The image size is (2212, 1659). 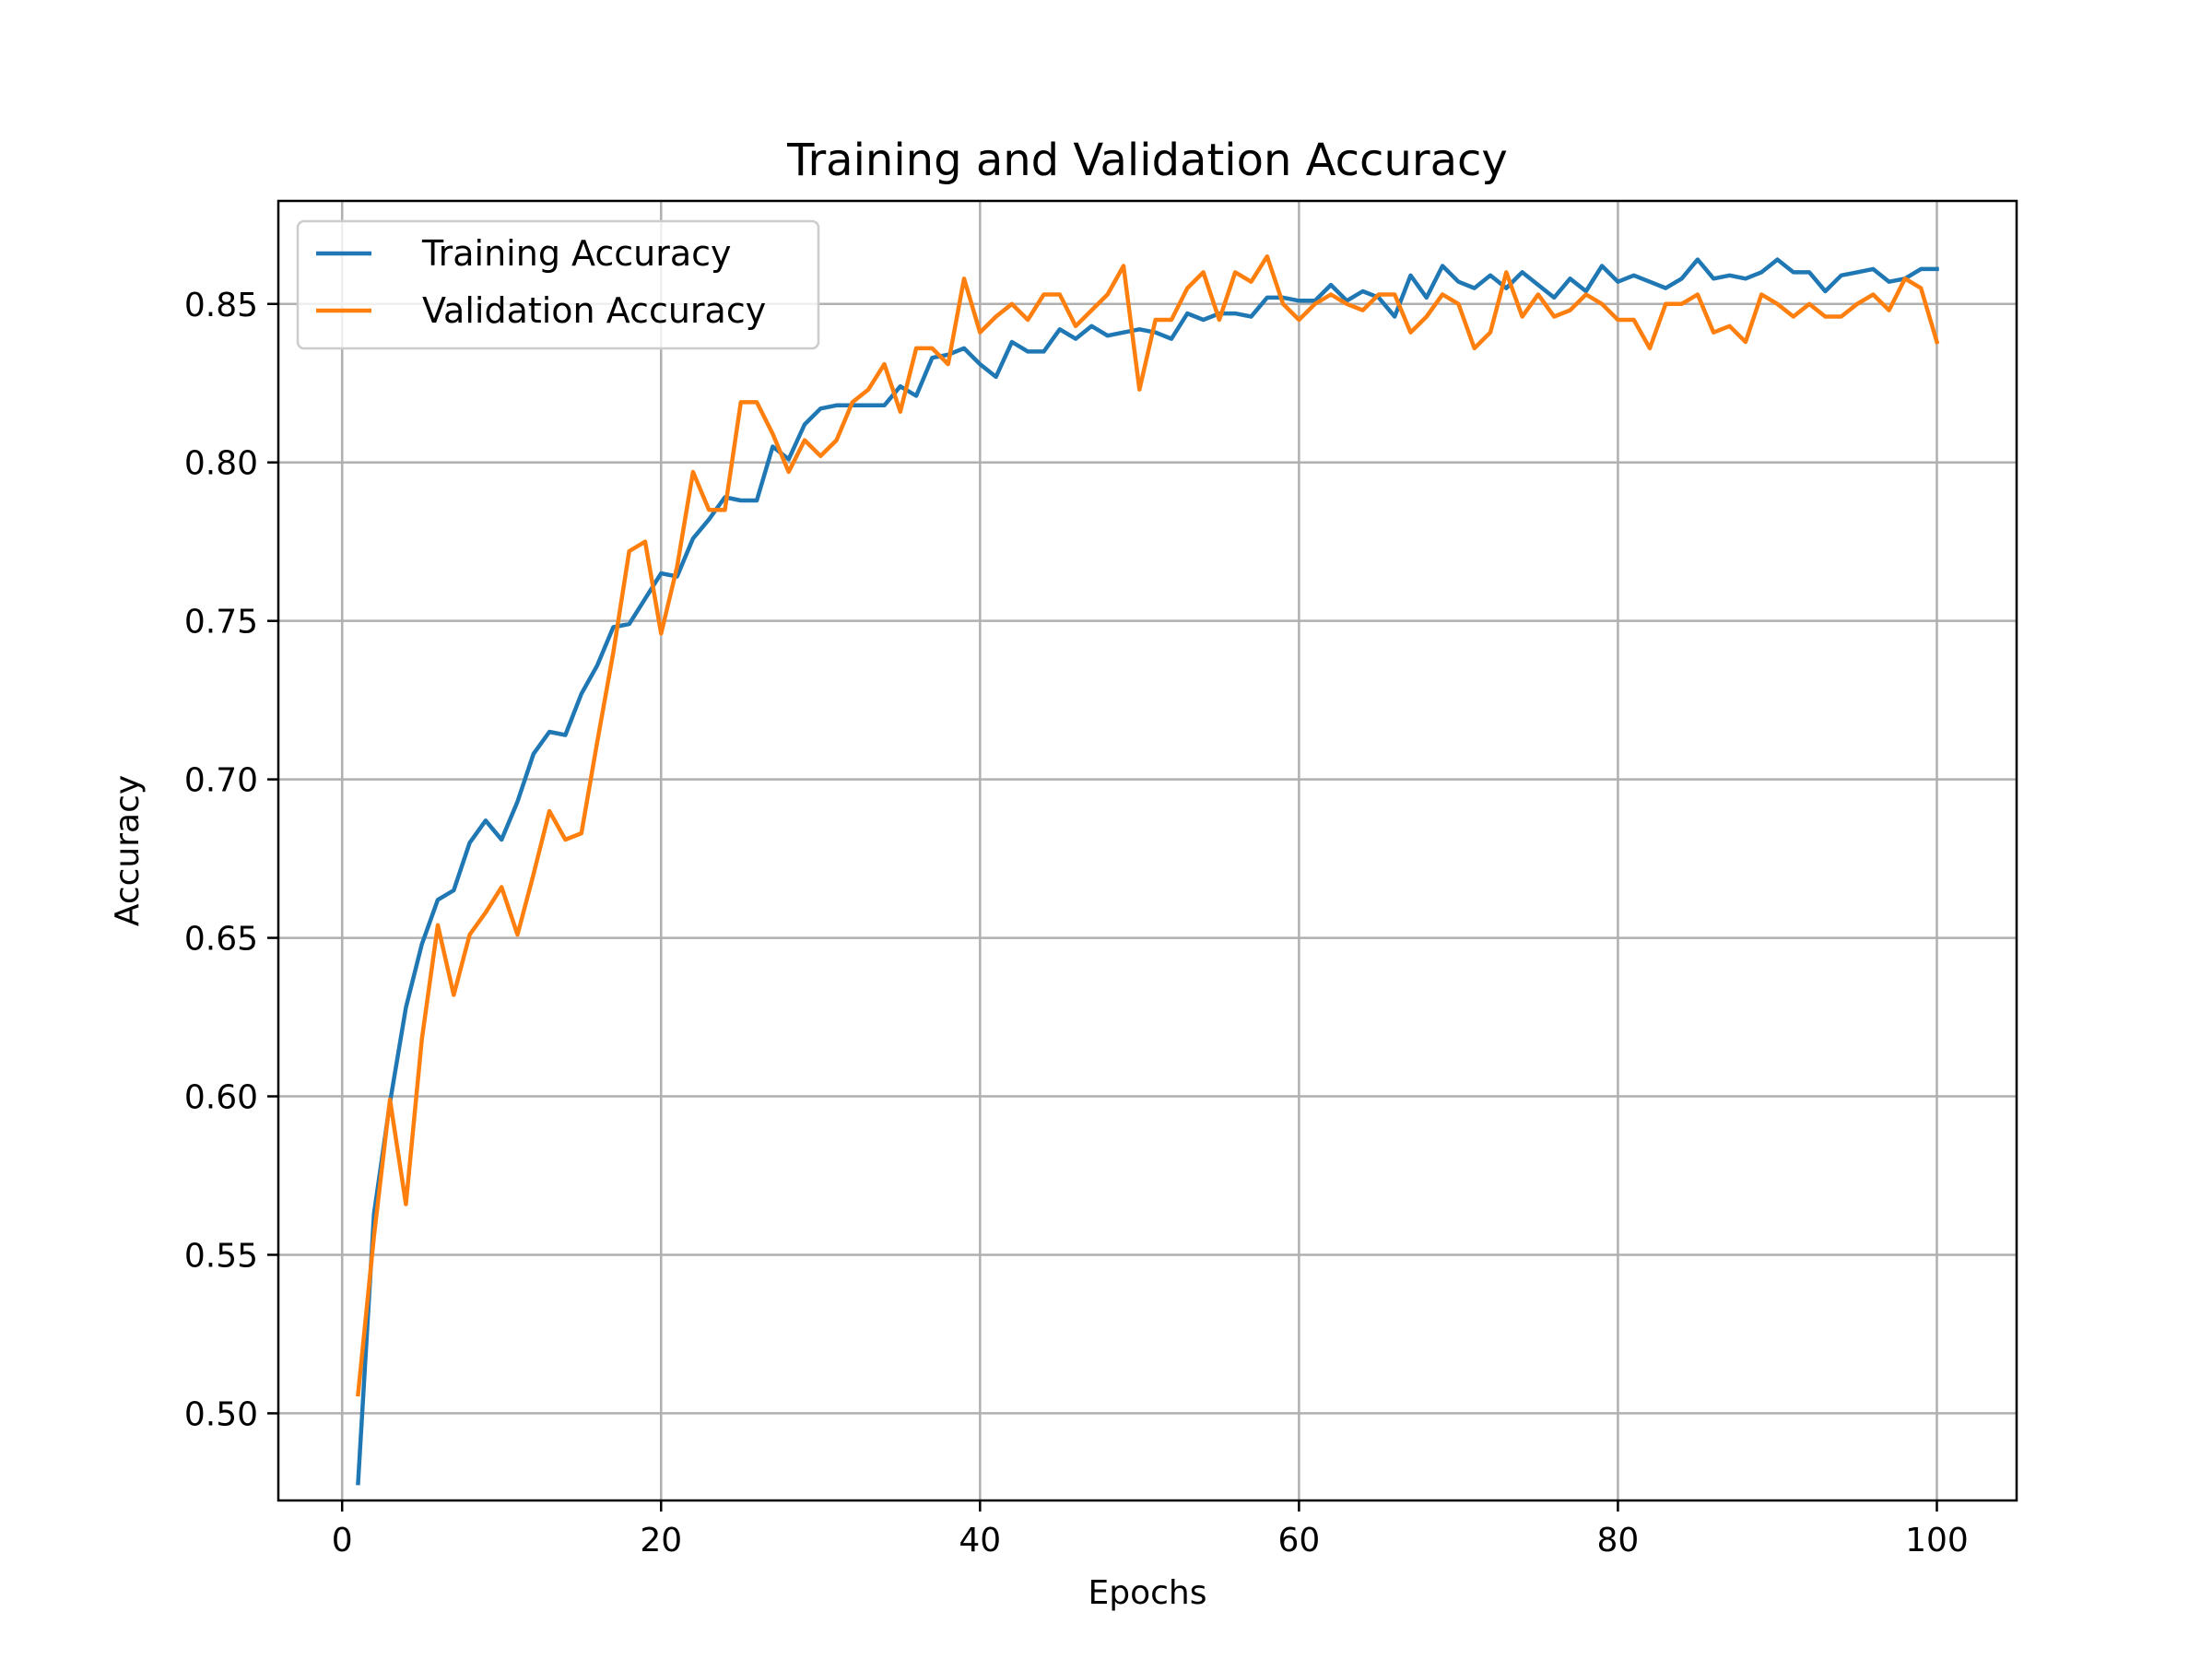 I want to click on x-tick-label: 40, so click(x=980, y=1540).